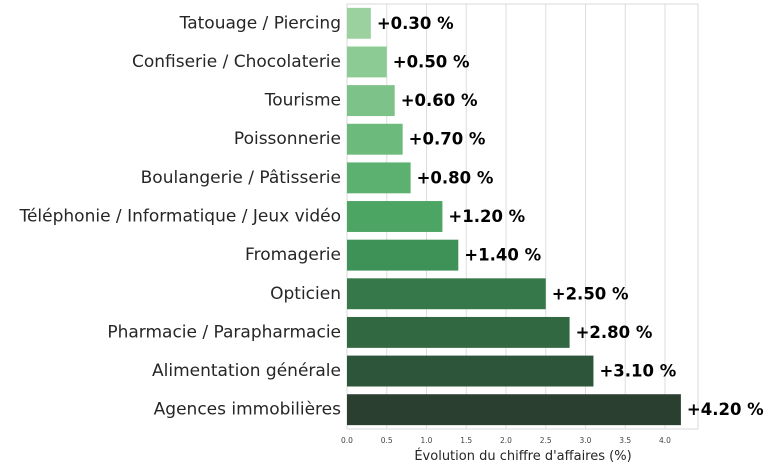 The image size is (768, 472). I want to click on value-label: +1.40 %, so click(502, 255).